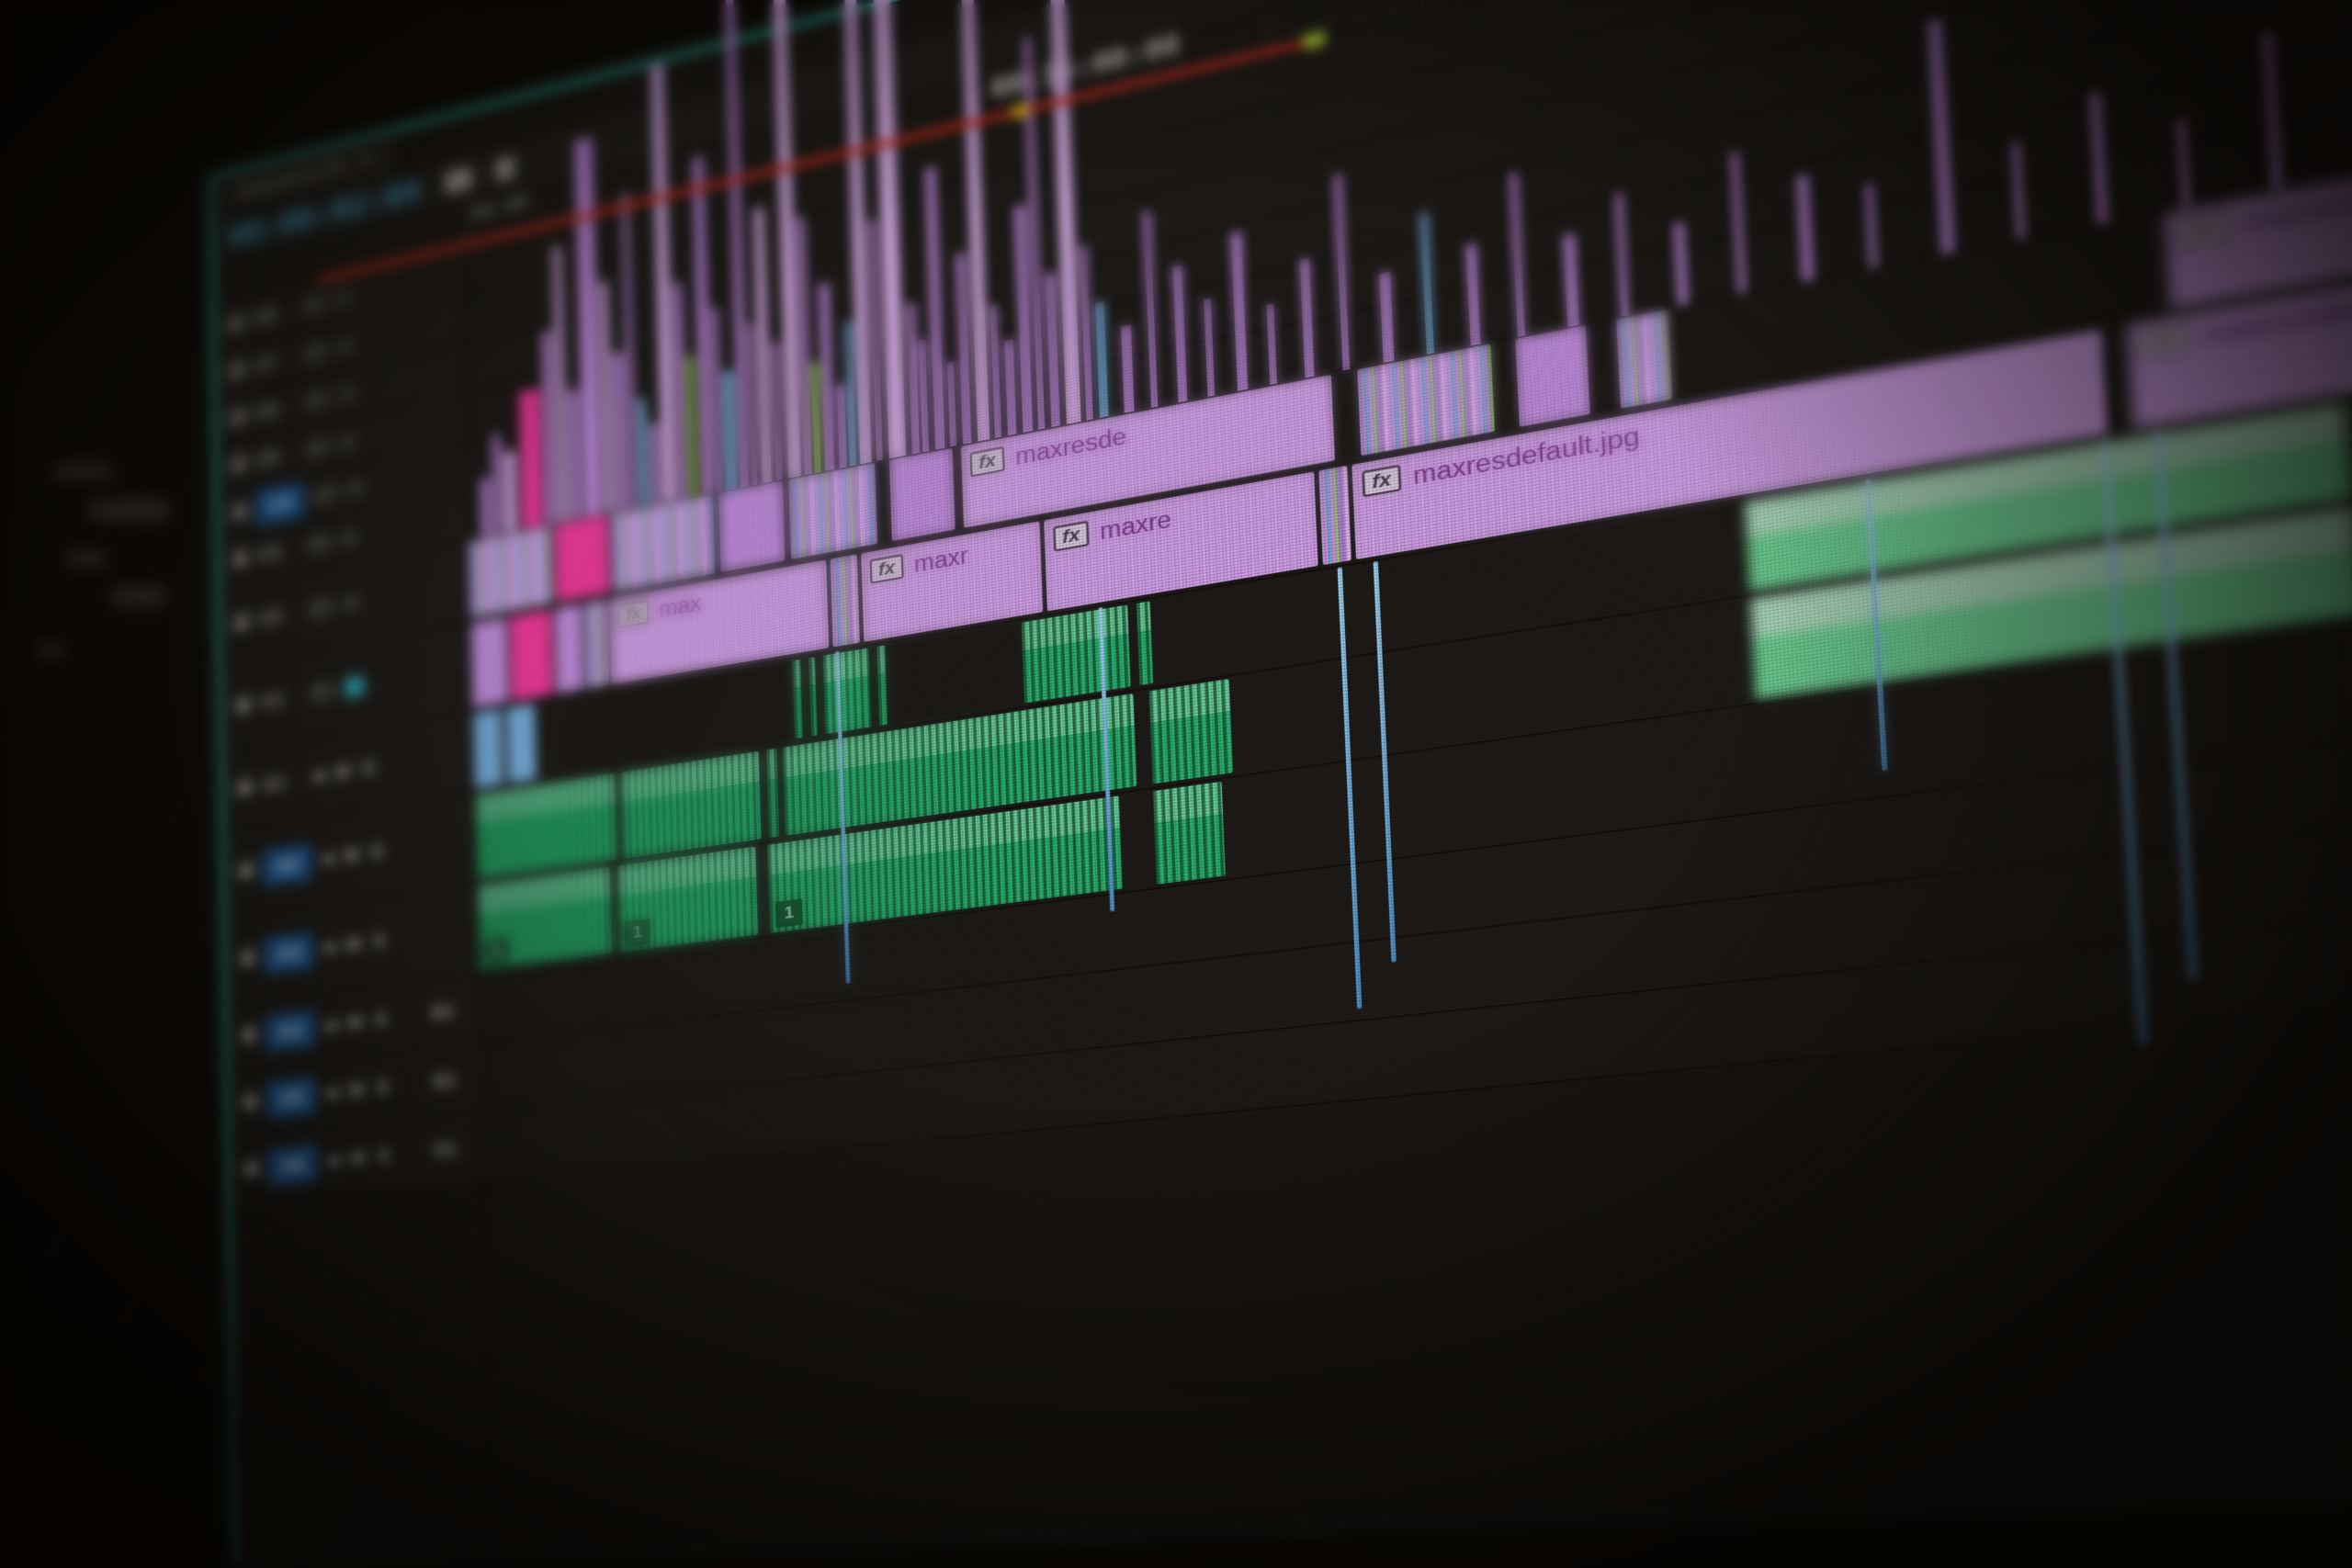 The height and width of the screenshot is (1568, 2352). I want to click on track-name-V5: V5, so click(266, 459).